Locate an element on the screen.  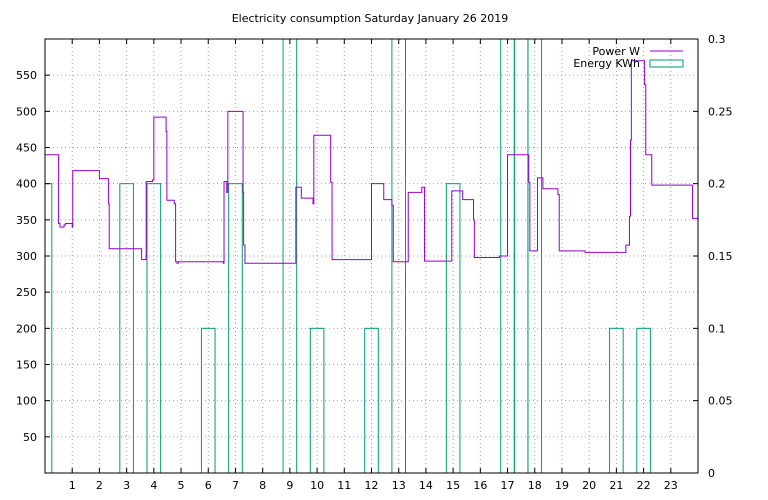
y-tick-label: 400 is located at coordinates (26, 184).